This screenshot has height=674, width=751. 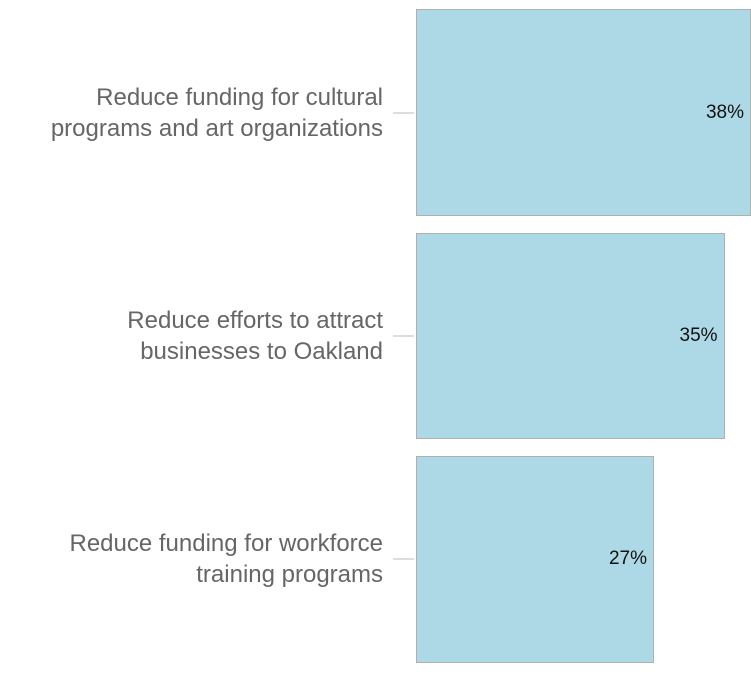 I want to click on value-label: 38%, so click(x=724, y=112).